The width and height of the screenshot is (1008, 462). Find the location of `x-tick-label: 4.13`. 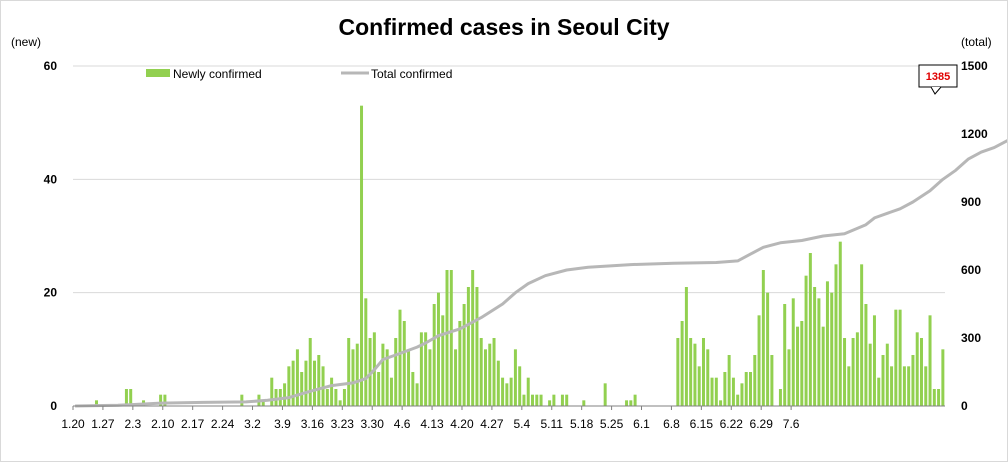

x-tick-label: 4.13 is located at coordinates (432, 424).